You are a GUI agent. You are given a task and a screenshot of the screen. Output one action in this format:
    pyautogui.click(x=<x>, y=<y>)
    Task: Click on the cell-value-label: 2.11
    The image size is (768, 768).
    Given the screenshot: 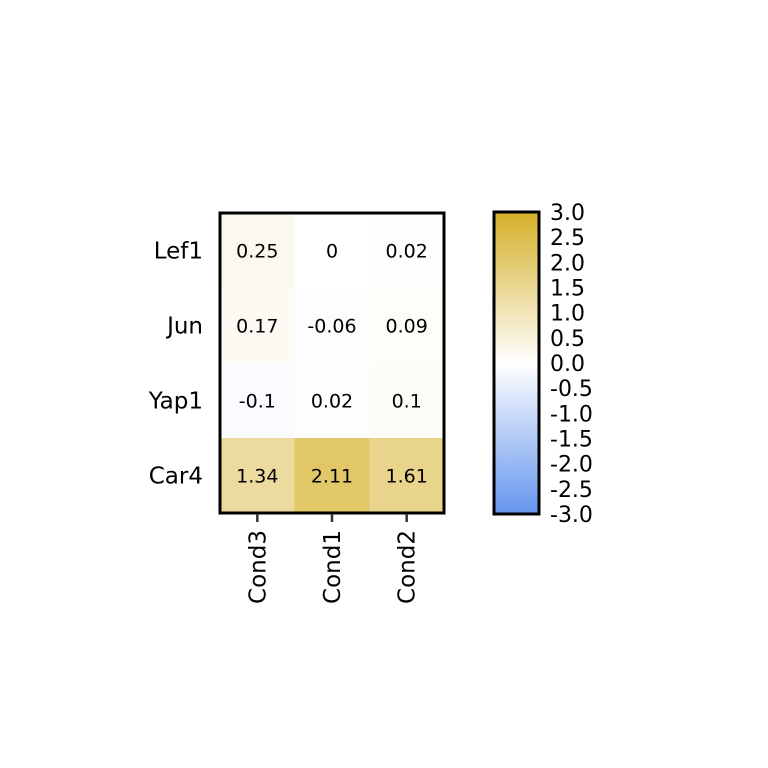 What is the action you would take?
    pyautogui.click(x=332, y=477)
    